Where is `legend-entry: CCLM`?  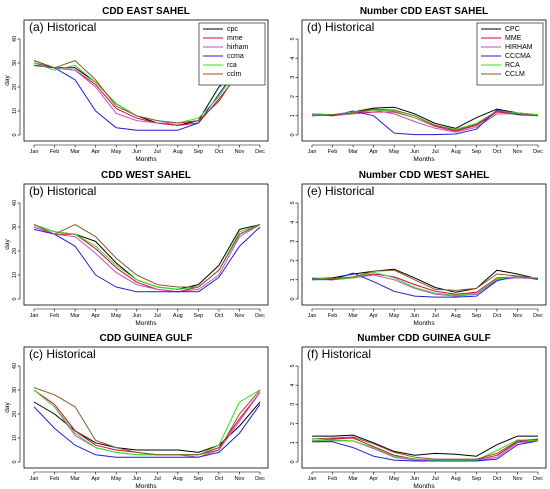
legend-entry: CCLM is located at coordinates (515, 74).